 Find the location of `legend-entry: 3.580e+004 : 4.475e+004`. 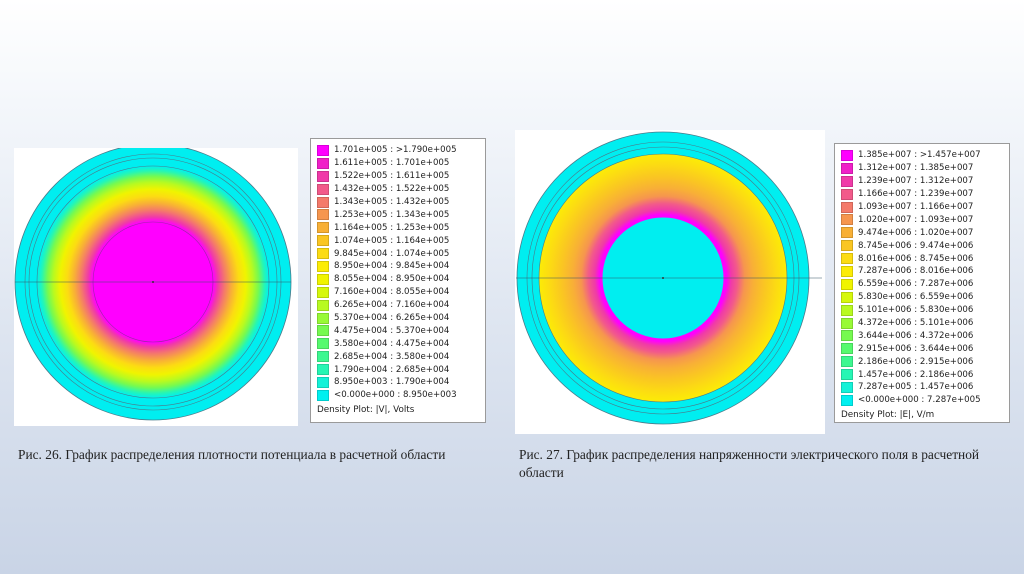

legend-entry: 3.580e+004 : 4.475e+004 is located at coordinates (398, 343).